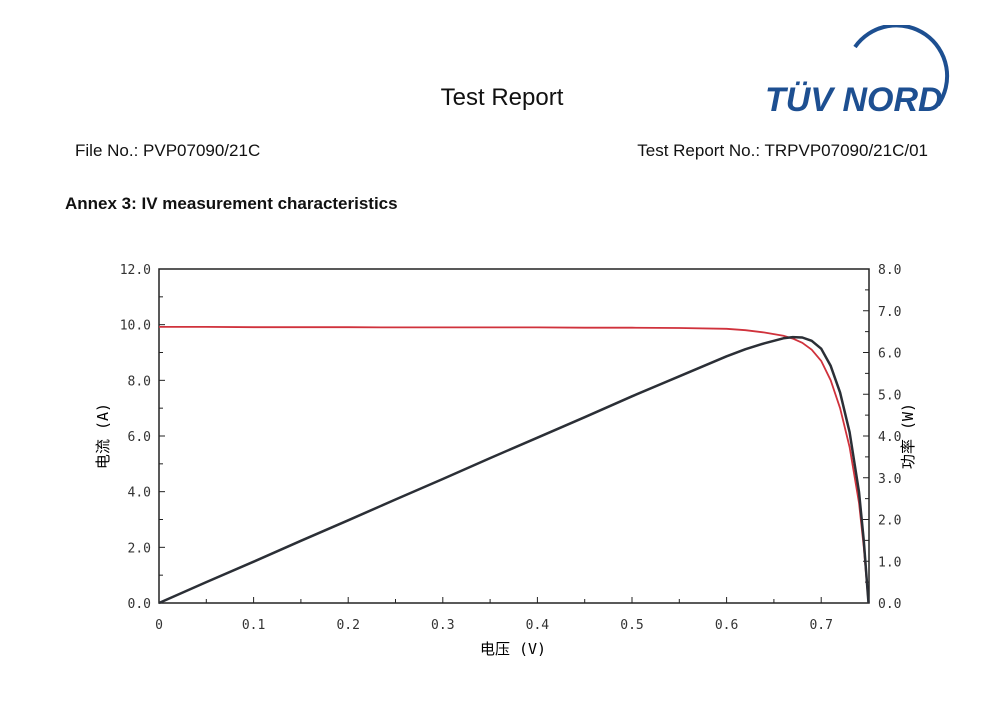 The height and width of the screenshot is (728, 984). I want to click on y2-tick-label: 8.0, so click(889, 270).